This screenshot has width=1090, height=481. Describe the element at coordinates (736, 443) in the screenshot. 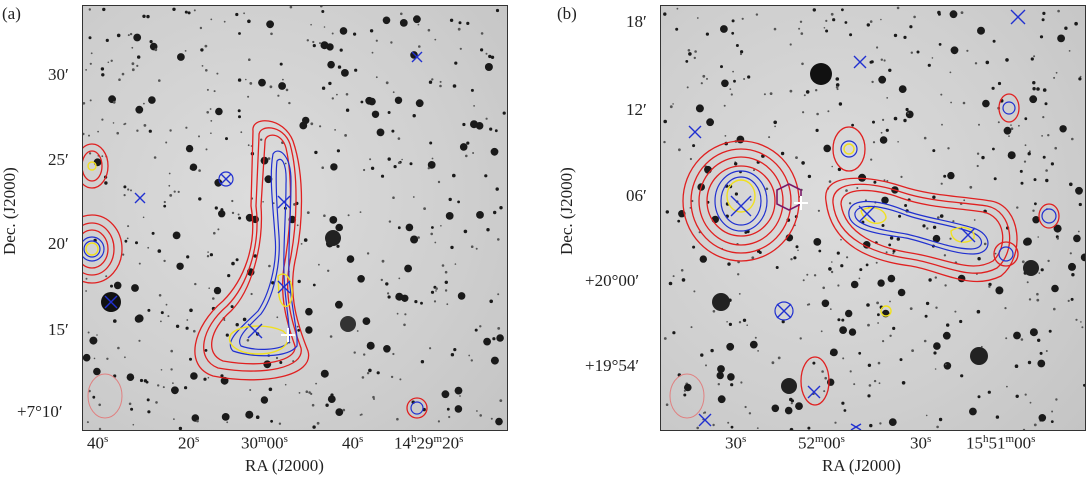

I see `panel-b-xtick: 30s` at that location.